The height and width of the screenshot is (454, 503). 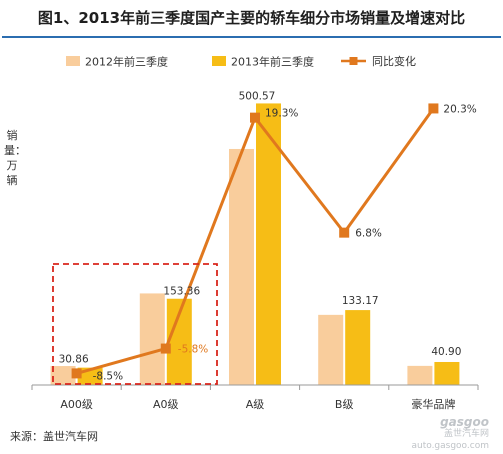 I want to click on x-axis-ticks: A00级 A0级 A级 B级 豪华品牌, so click(x=255, y=398).